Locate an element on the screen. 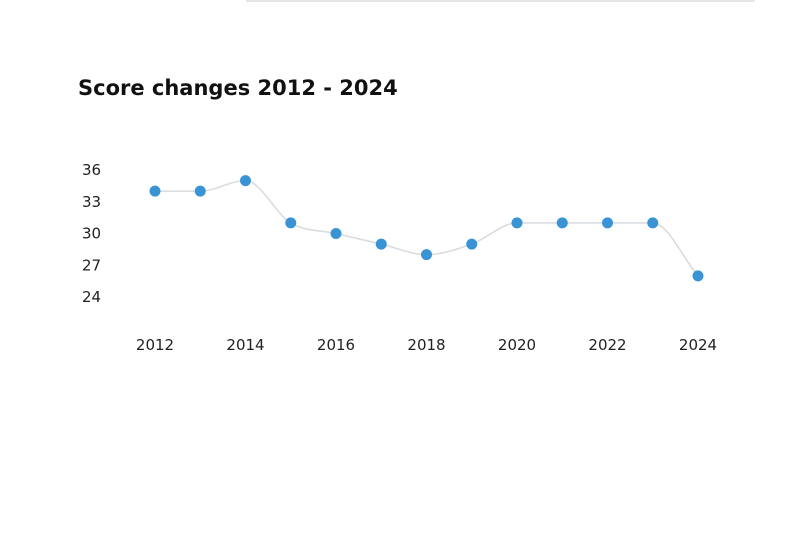  y-tick-label: 36 is located at coordinates (91, 170).